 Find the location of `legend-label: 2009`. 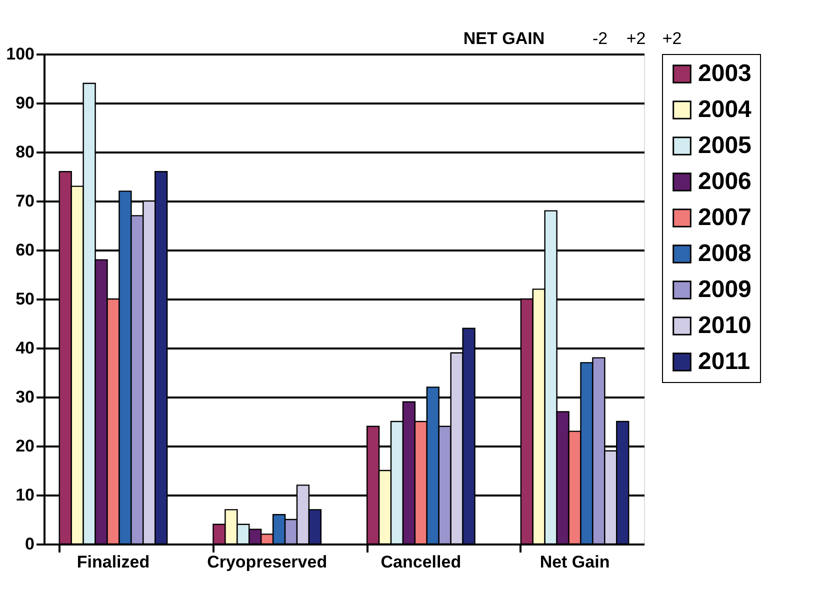

legend-label: 2009 is located at coordinates (725, 289).